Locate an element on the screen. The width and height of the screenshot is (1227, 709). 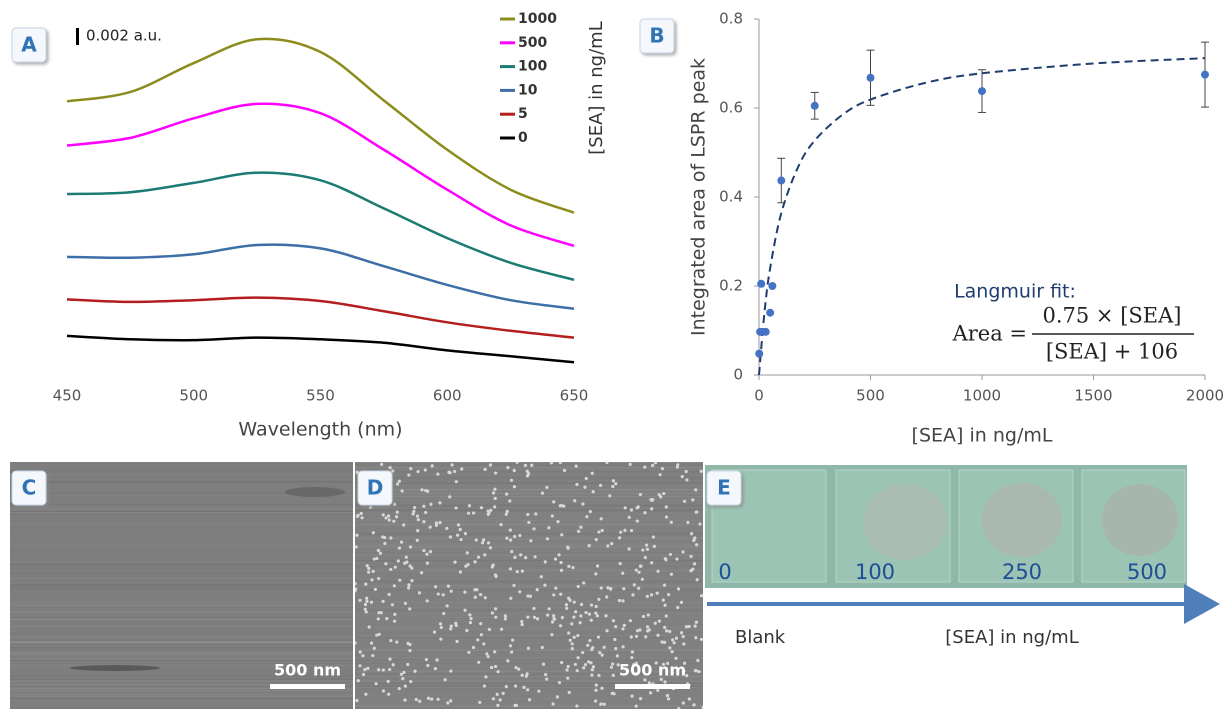
y-tick-label: 0.8 is located at coordinates (731, 19).